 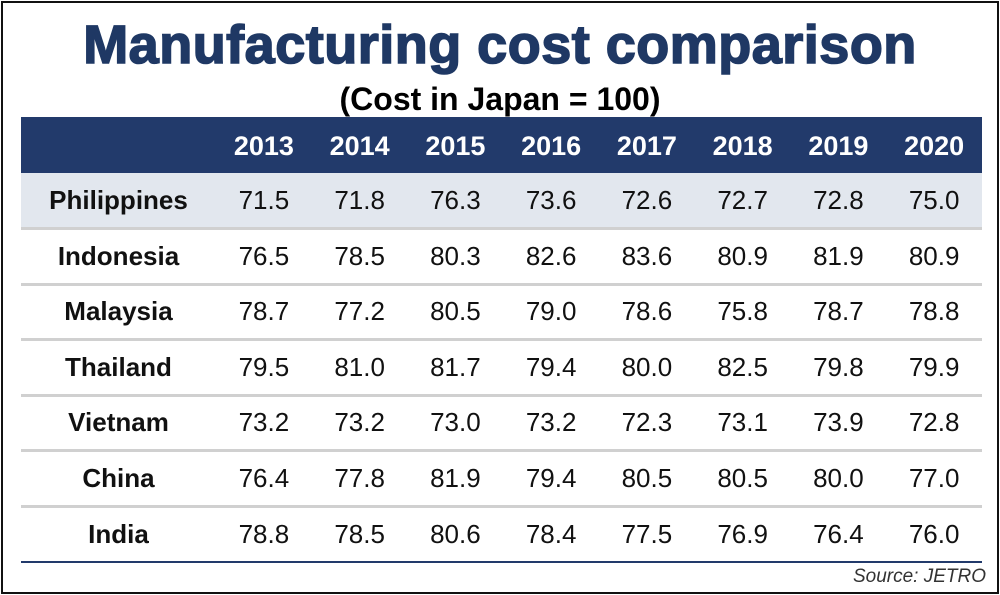 I want to click on source-note: Source: JETRO, so click(x=919, y=576).